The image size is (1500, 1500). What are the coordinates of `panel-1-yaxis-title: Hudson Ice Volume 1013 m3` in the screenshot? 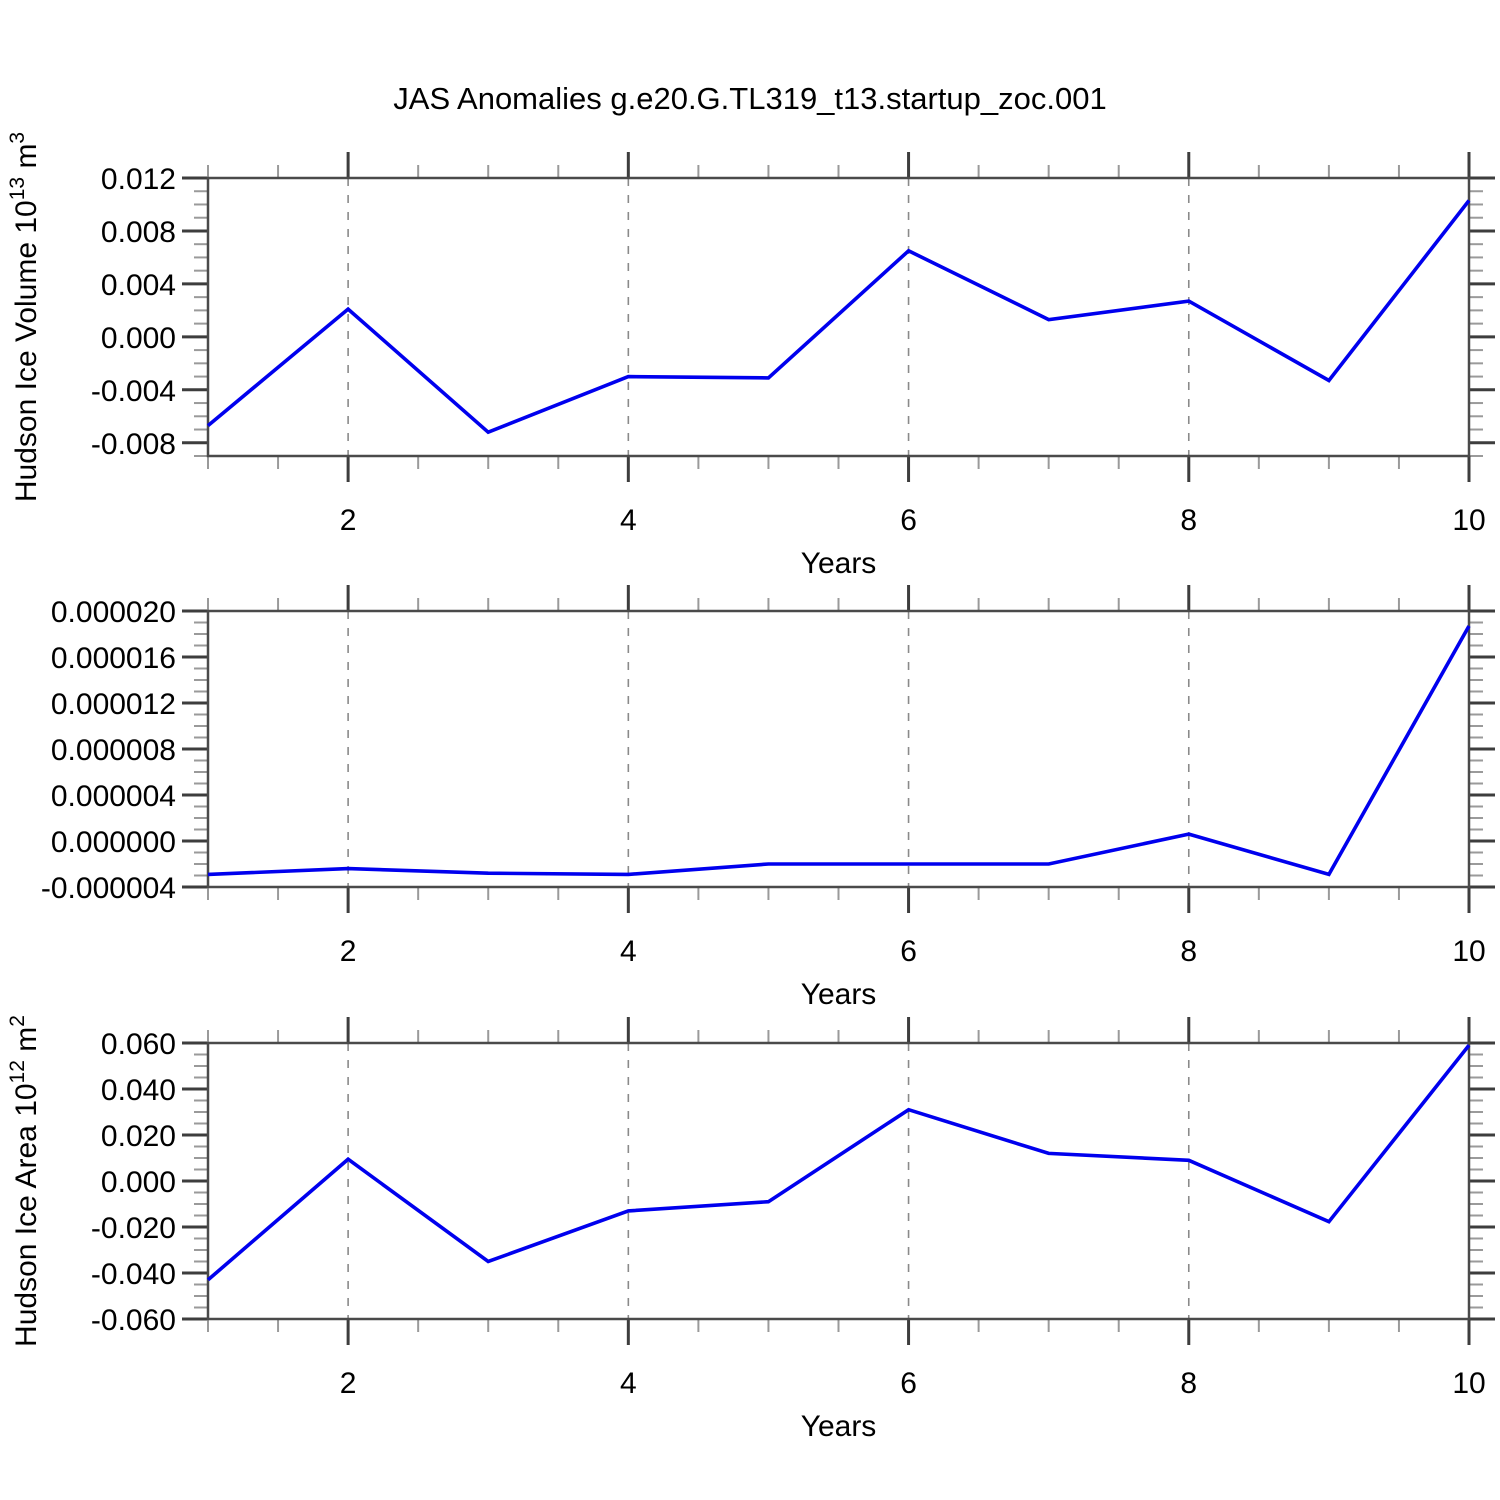 It's located at (24, 317).